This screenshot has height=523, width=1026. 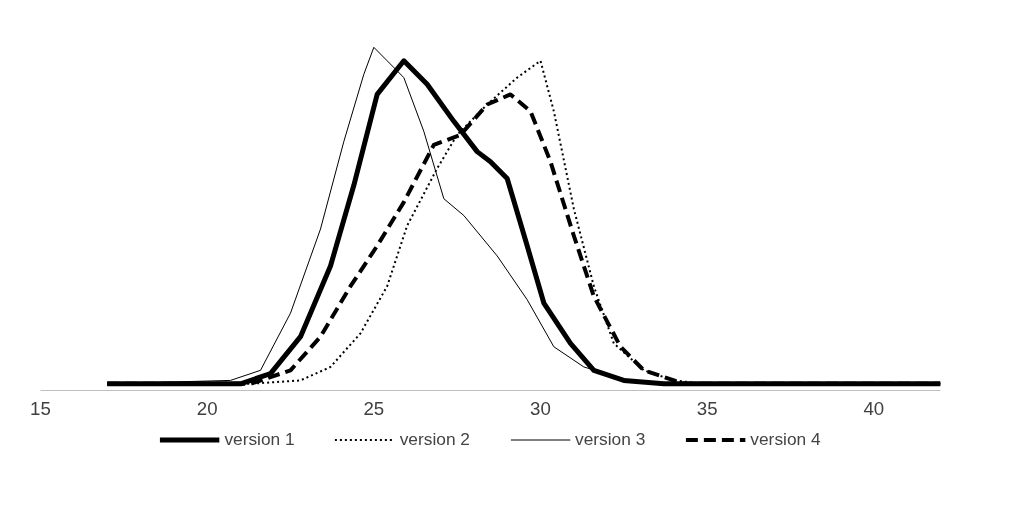 I want to click on x-tick-label: 15, so click(x=40, y=408).